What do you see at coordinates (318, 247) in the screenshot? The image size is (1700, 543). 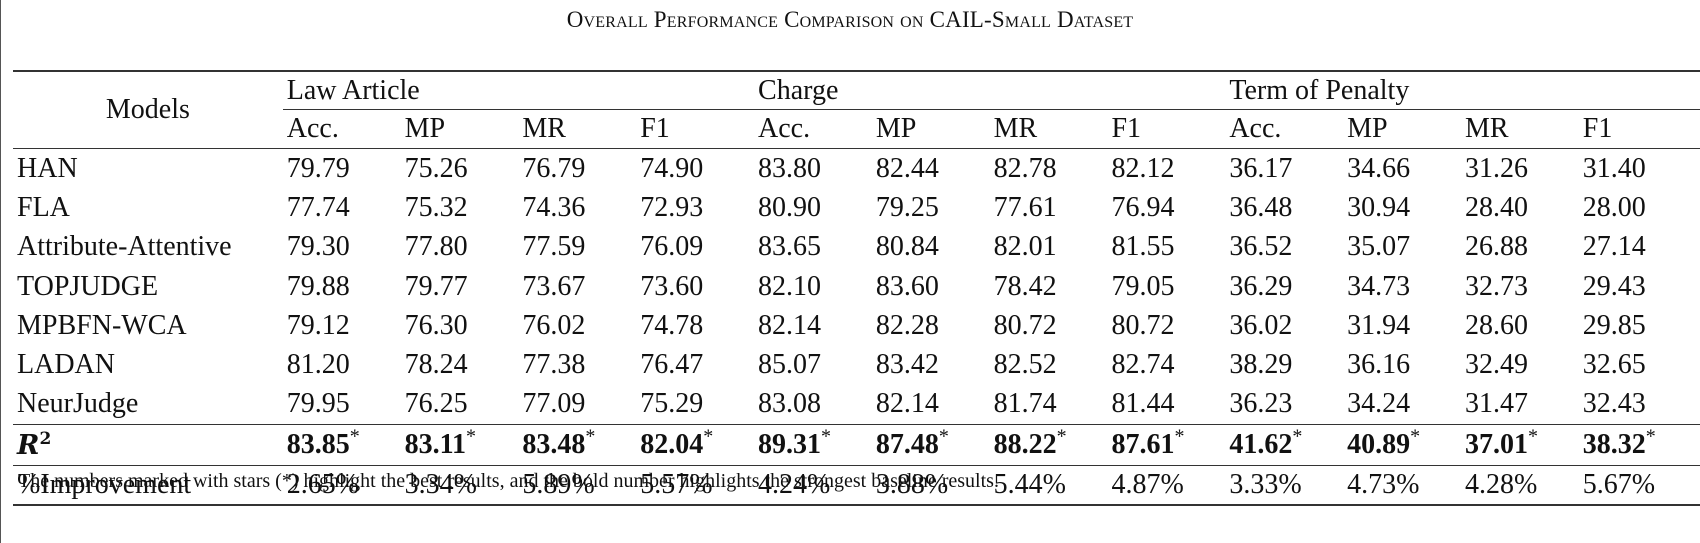 I see `table-cell: 79.30` at bounding box center [318, 247].